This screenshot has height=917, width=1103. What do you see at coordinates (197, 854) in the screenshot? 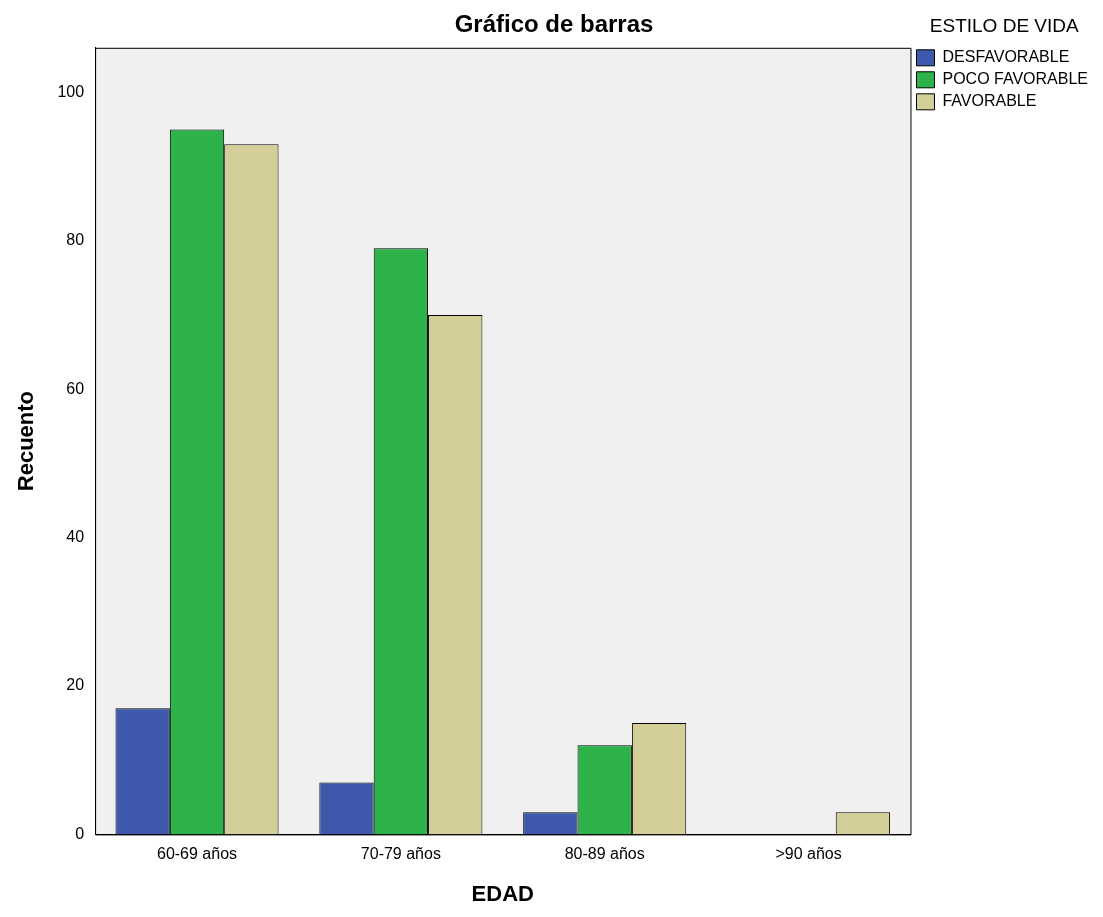
I see `x-tick-label: 60-69 años` at bounding box center [197, 854].